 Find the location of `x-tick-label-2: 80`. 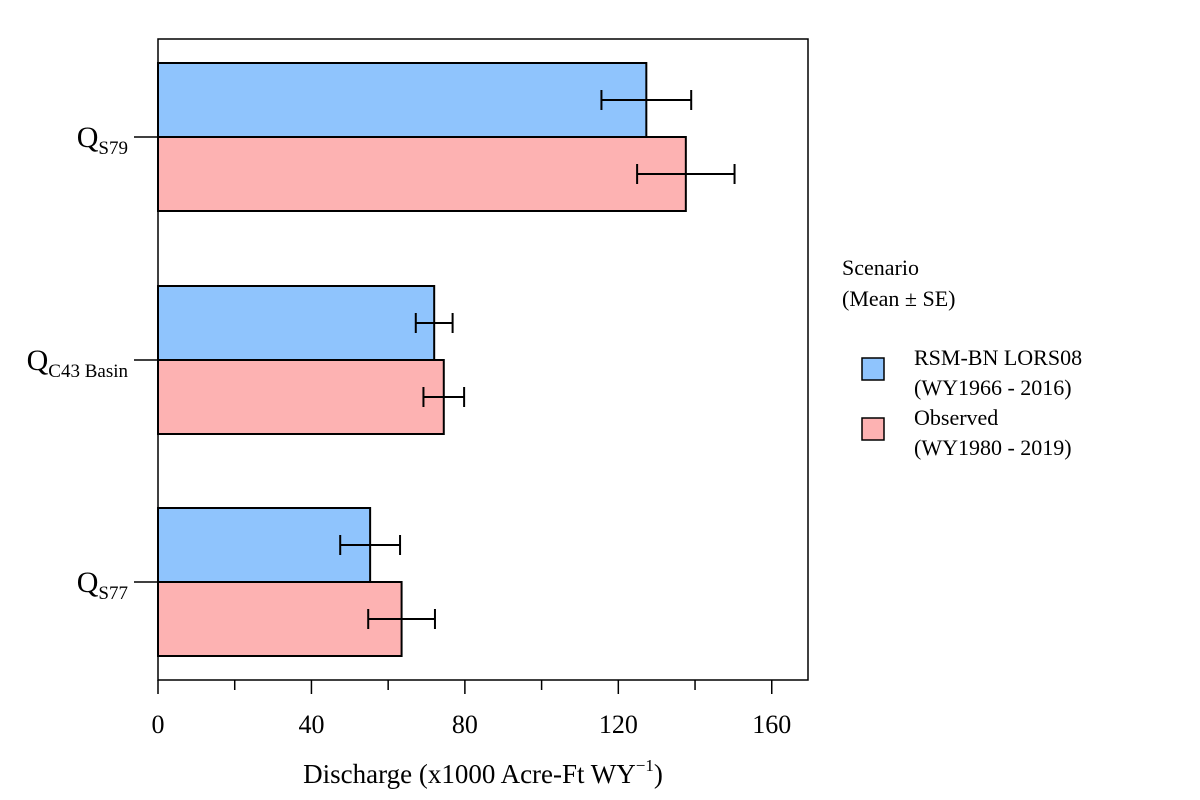

x-tick-label-2: 80 is located at coordinates (465, 724).